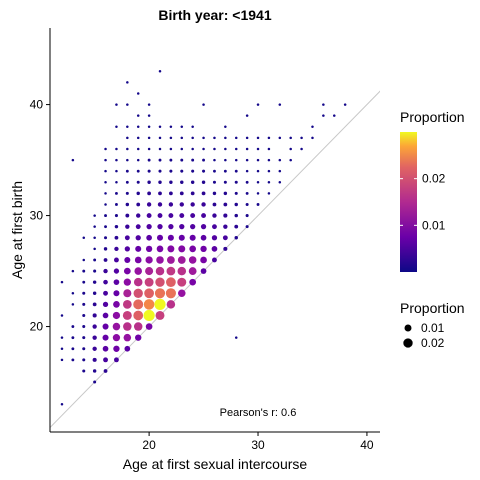 This screenshot has height=480, width=480. Describe the element at coordinates (408, 202) in the screenshot. I see `color-legend-bar` at that location.